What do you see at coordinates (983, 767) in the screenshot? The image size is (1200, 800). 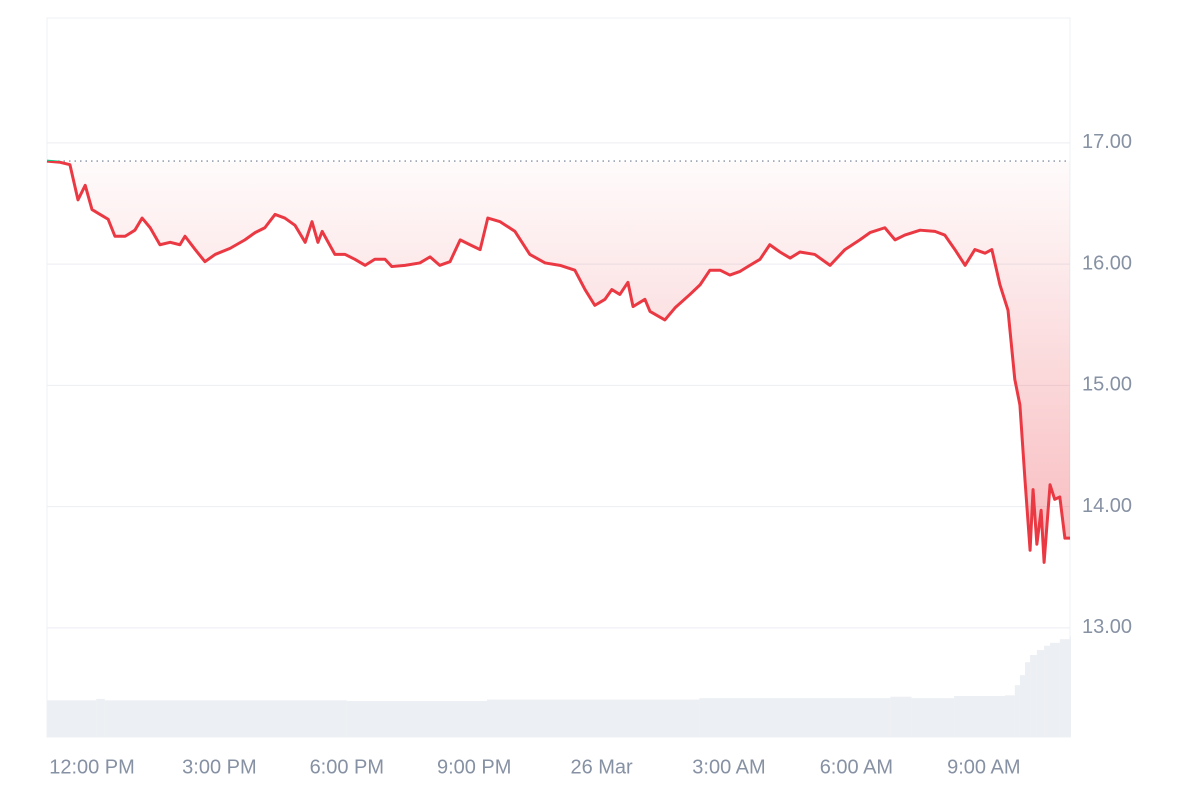 I see `x-tick-label: 9:00 AM` at bounding box center [983, 767].